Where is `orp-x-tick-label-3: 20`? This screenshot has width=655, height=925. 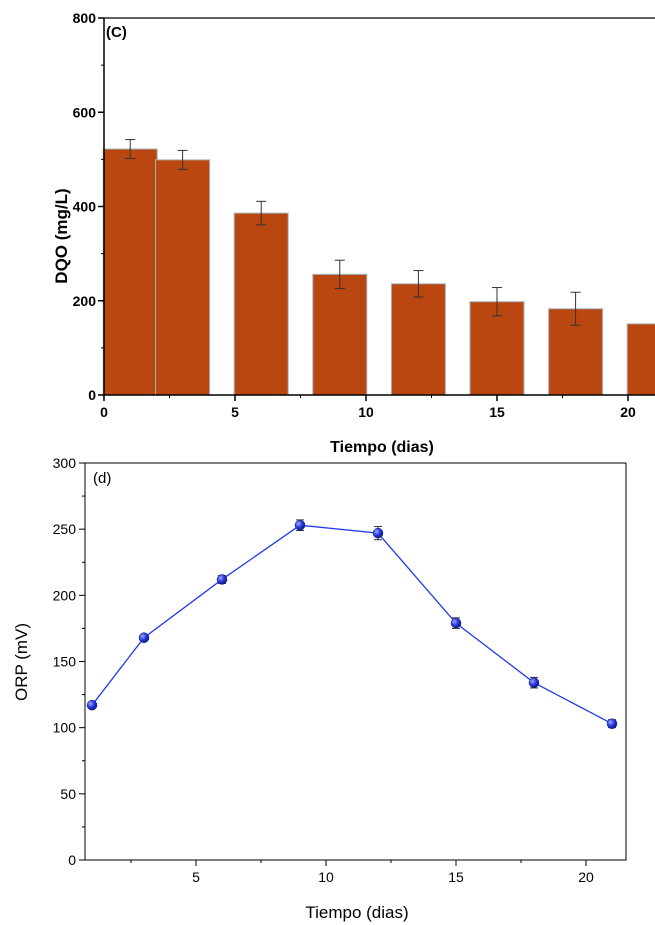
orp-x-tick-label-3: 20 is located at coordinates (586, 877).